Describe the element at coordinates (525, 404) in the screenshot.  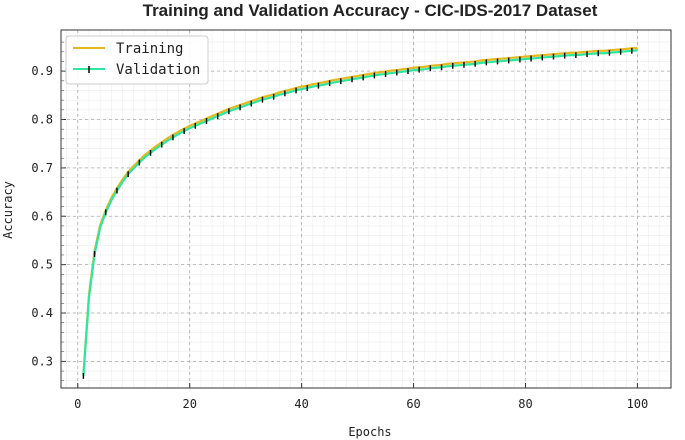
I see `x-tick-label: 80` at that location.